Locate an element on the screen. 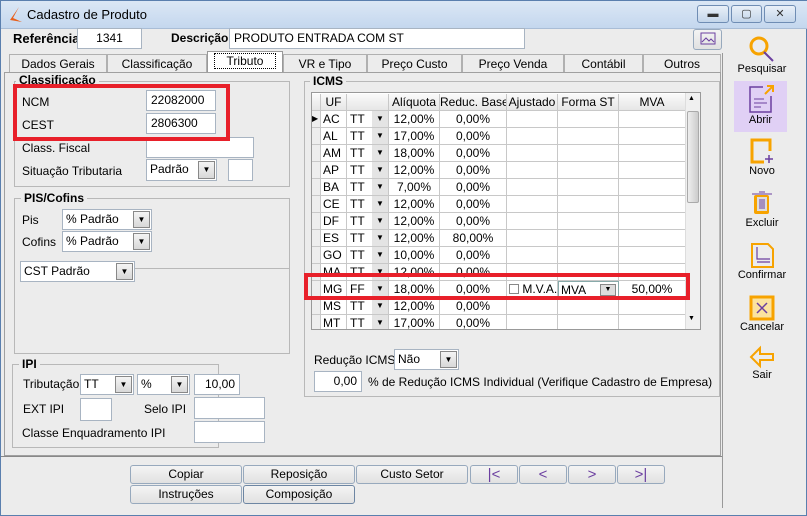 This screenshot has height=516, width=807. sidebar-item-cancelar: Cancelar is located at coordinates (762, 315).